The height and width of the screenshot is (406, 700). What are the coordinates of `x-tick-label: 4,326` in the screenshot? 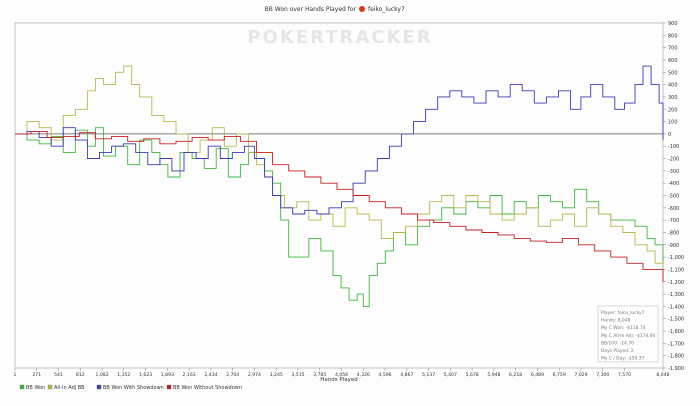 It's located at (363, 375).